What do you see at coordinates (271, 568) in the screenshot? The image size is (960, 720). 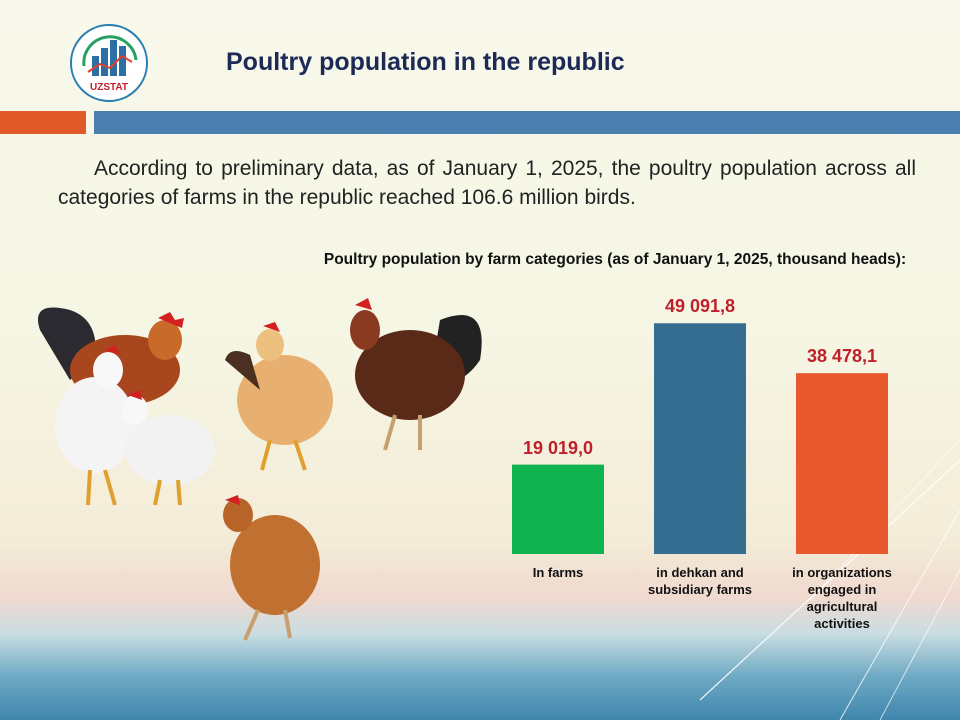 I see `brown-hen-icon` at bounding box center [271, 568].